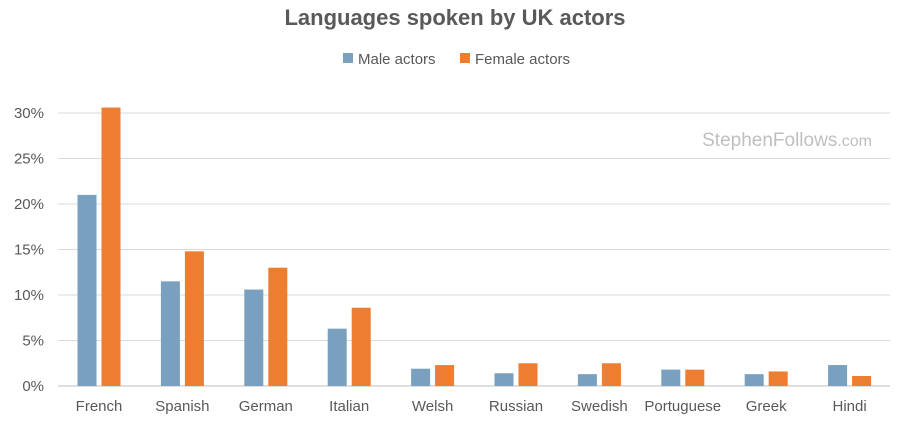  Describe the element at coordinates (29, 159) in the screenshot. I see `y-tick-label: 25%` at that location.